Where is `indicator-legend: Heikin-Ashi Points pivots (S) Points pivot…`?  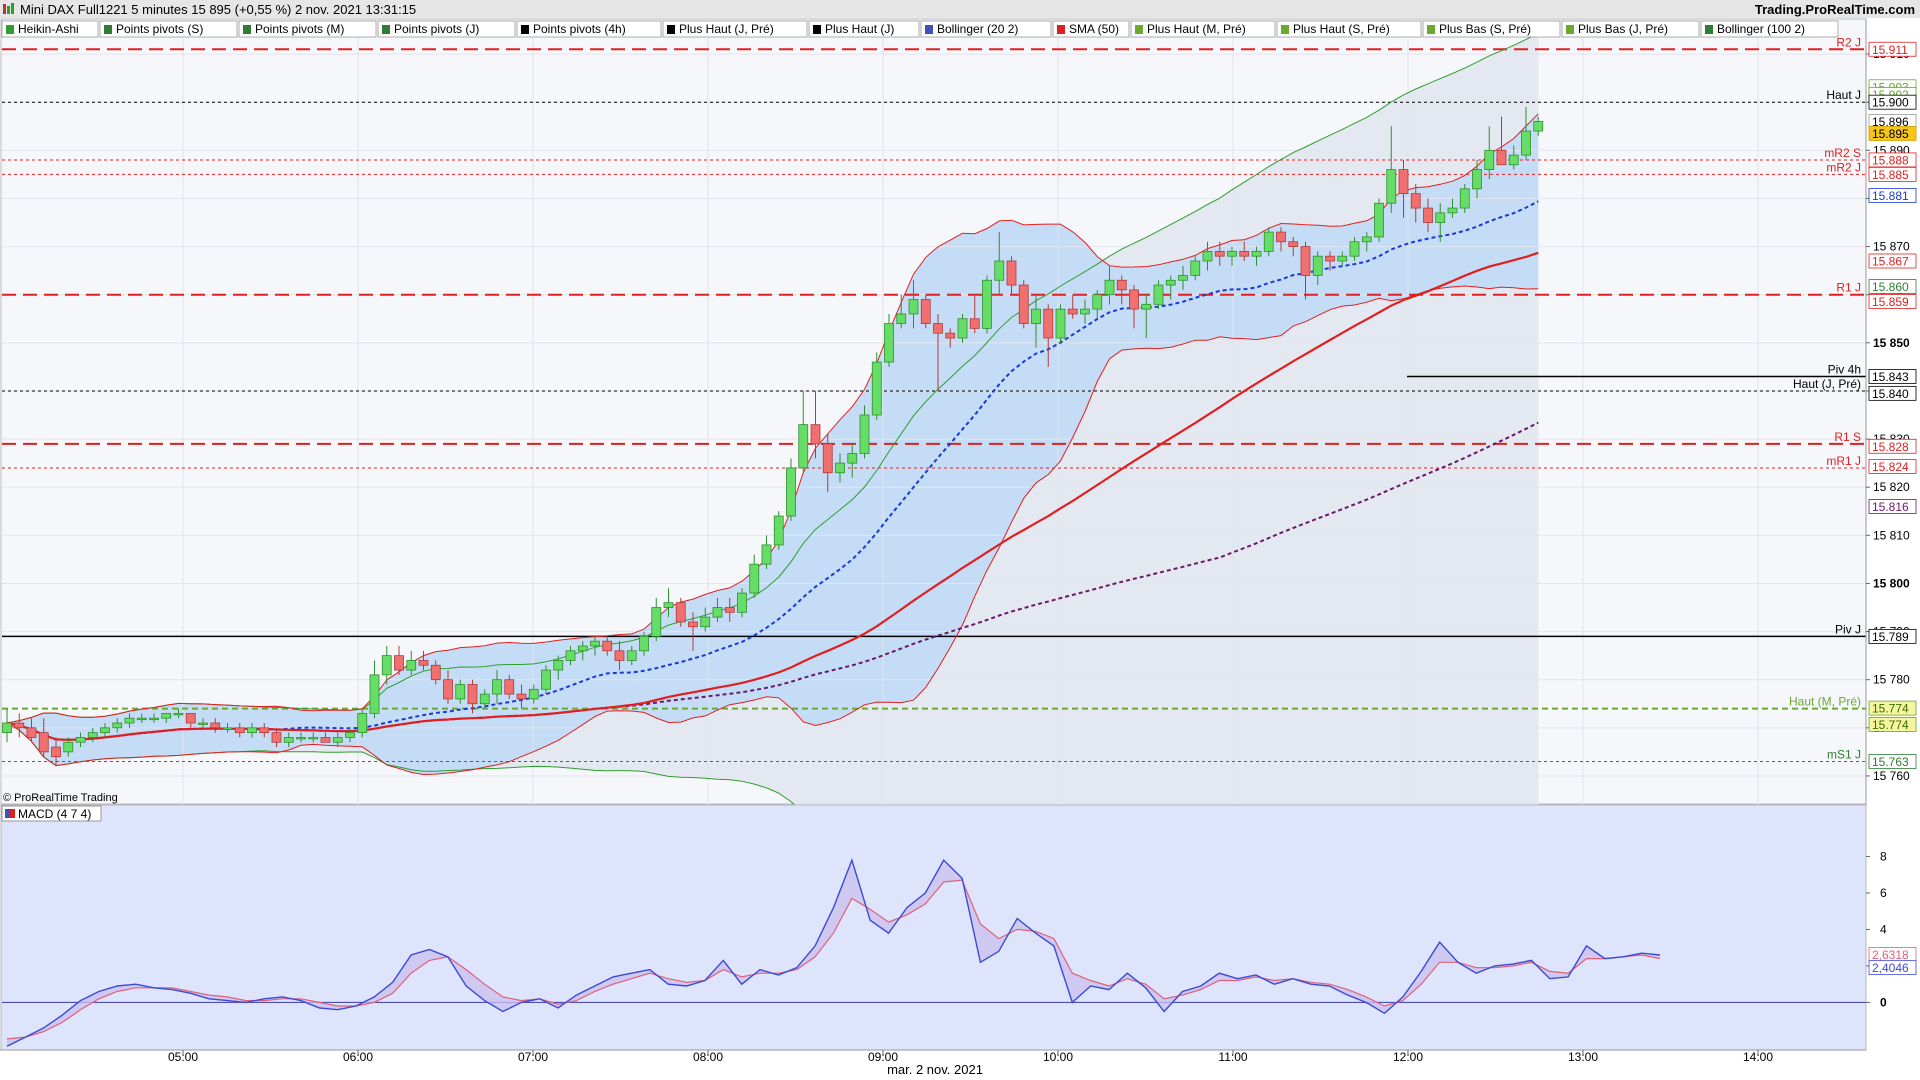
indicator-legend: Heikin-Ashi Points pivots (S) Points pivot… is located at coordinates (920, 29).